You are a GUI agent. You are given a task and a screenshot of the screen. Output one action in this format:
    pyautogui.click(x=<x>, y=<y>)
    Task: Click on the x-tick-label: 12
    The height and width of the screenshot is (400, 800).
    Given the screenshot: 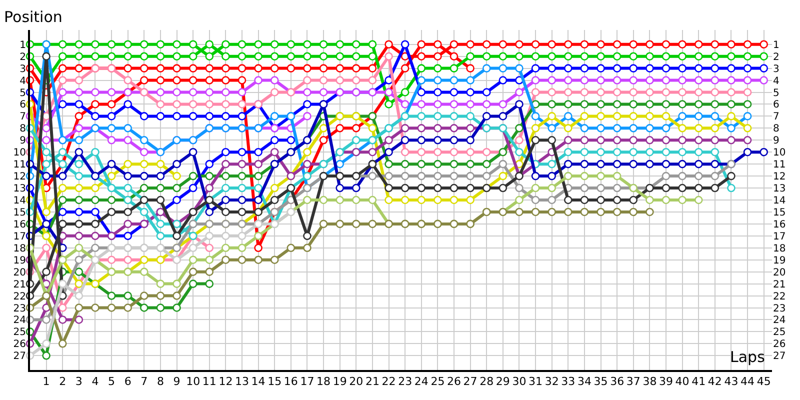 What is the action you would take?
    pyautogui.click(x=225, y=381)
    